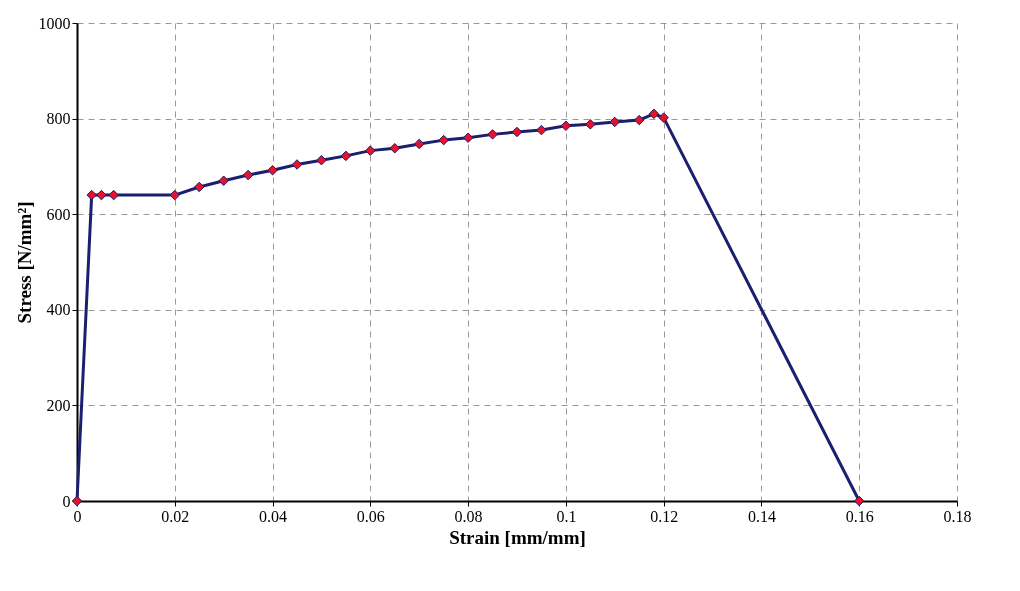 The height and width of the screenshot is (591, 1020). What do you see at coordinates (77, 516) in the screenshot?
I see `x-tick-label: 0` at bounding box center [77, 516].